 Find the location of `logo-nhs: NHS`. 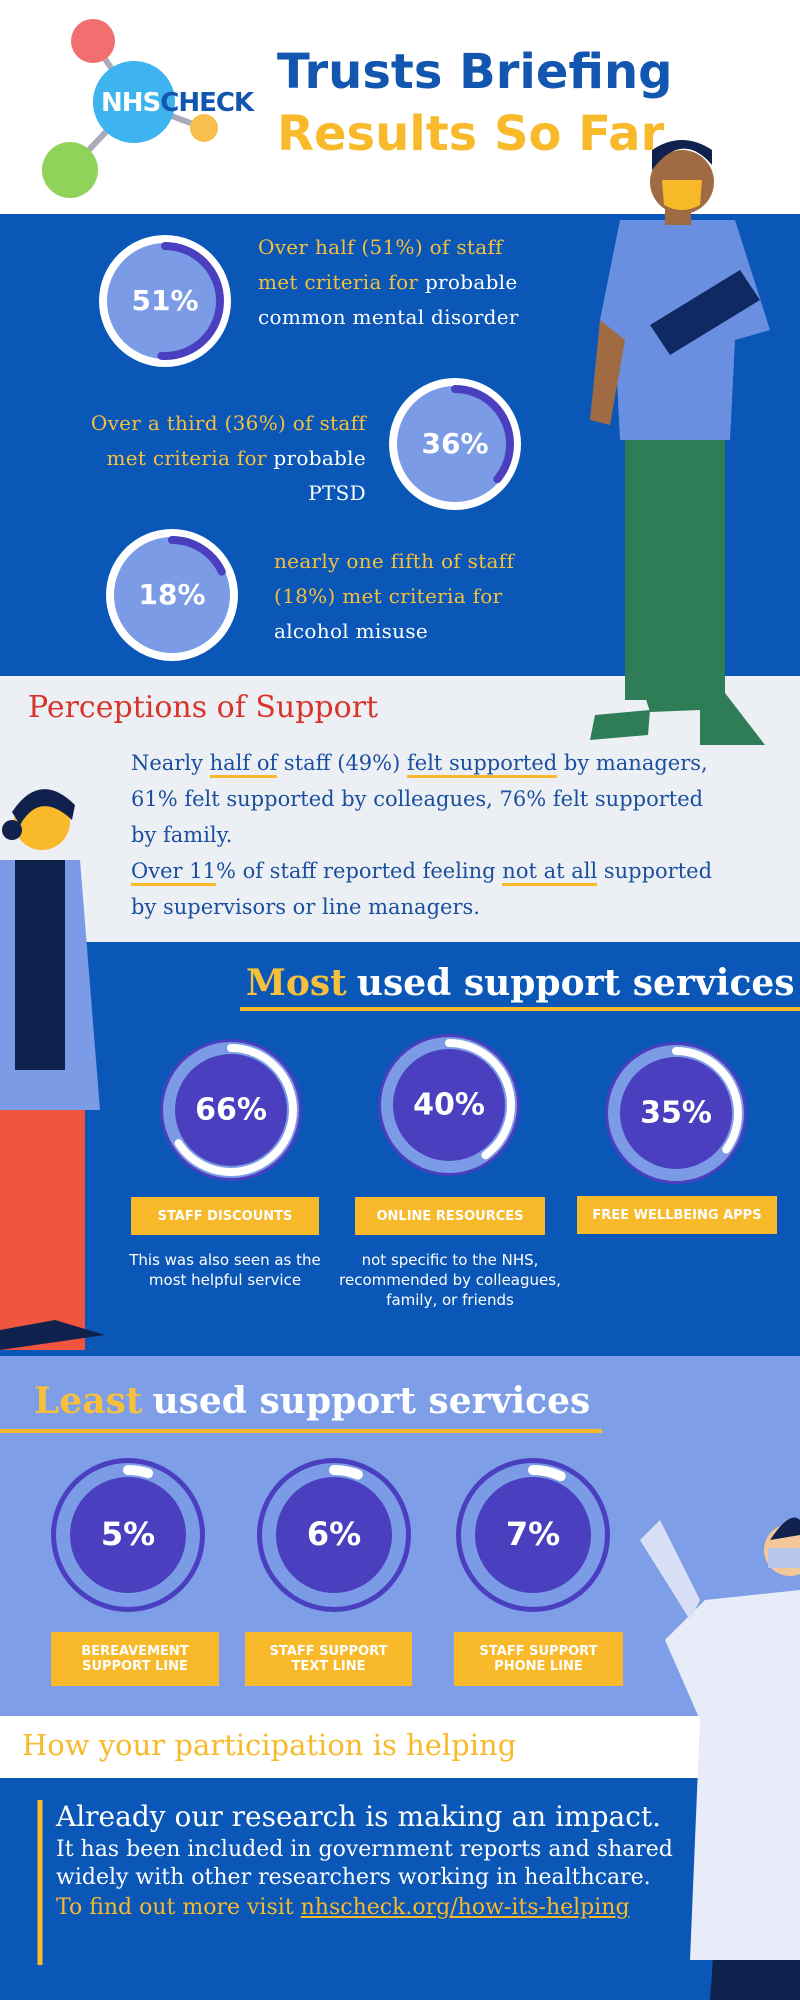

logo-nhs: NHS is located at coordinates (131, 103).